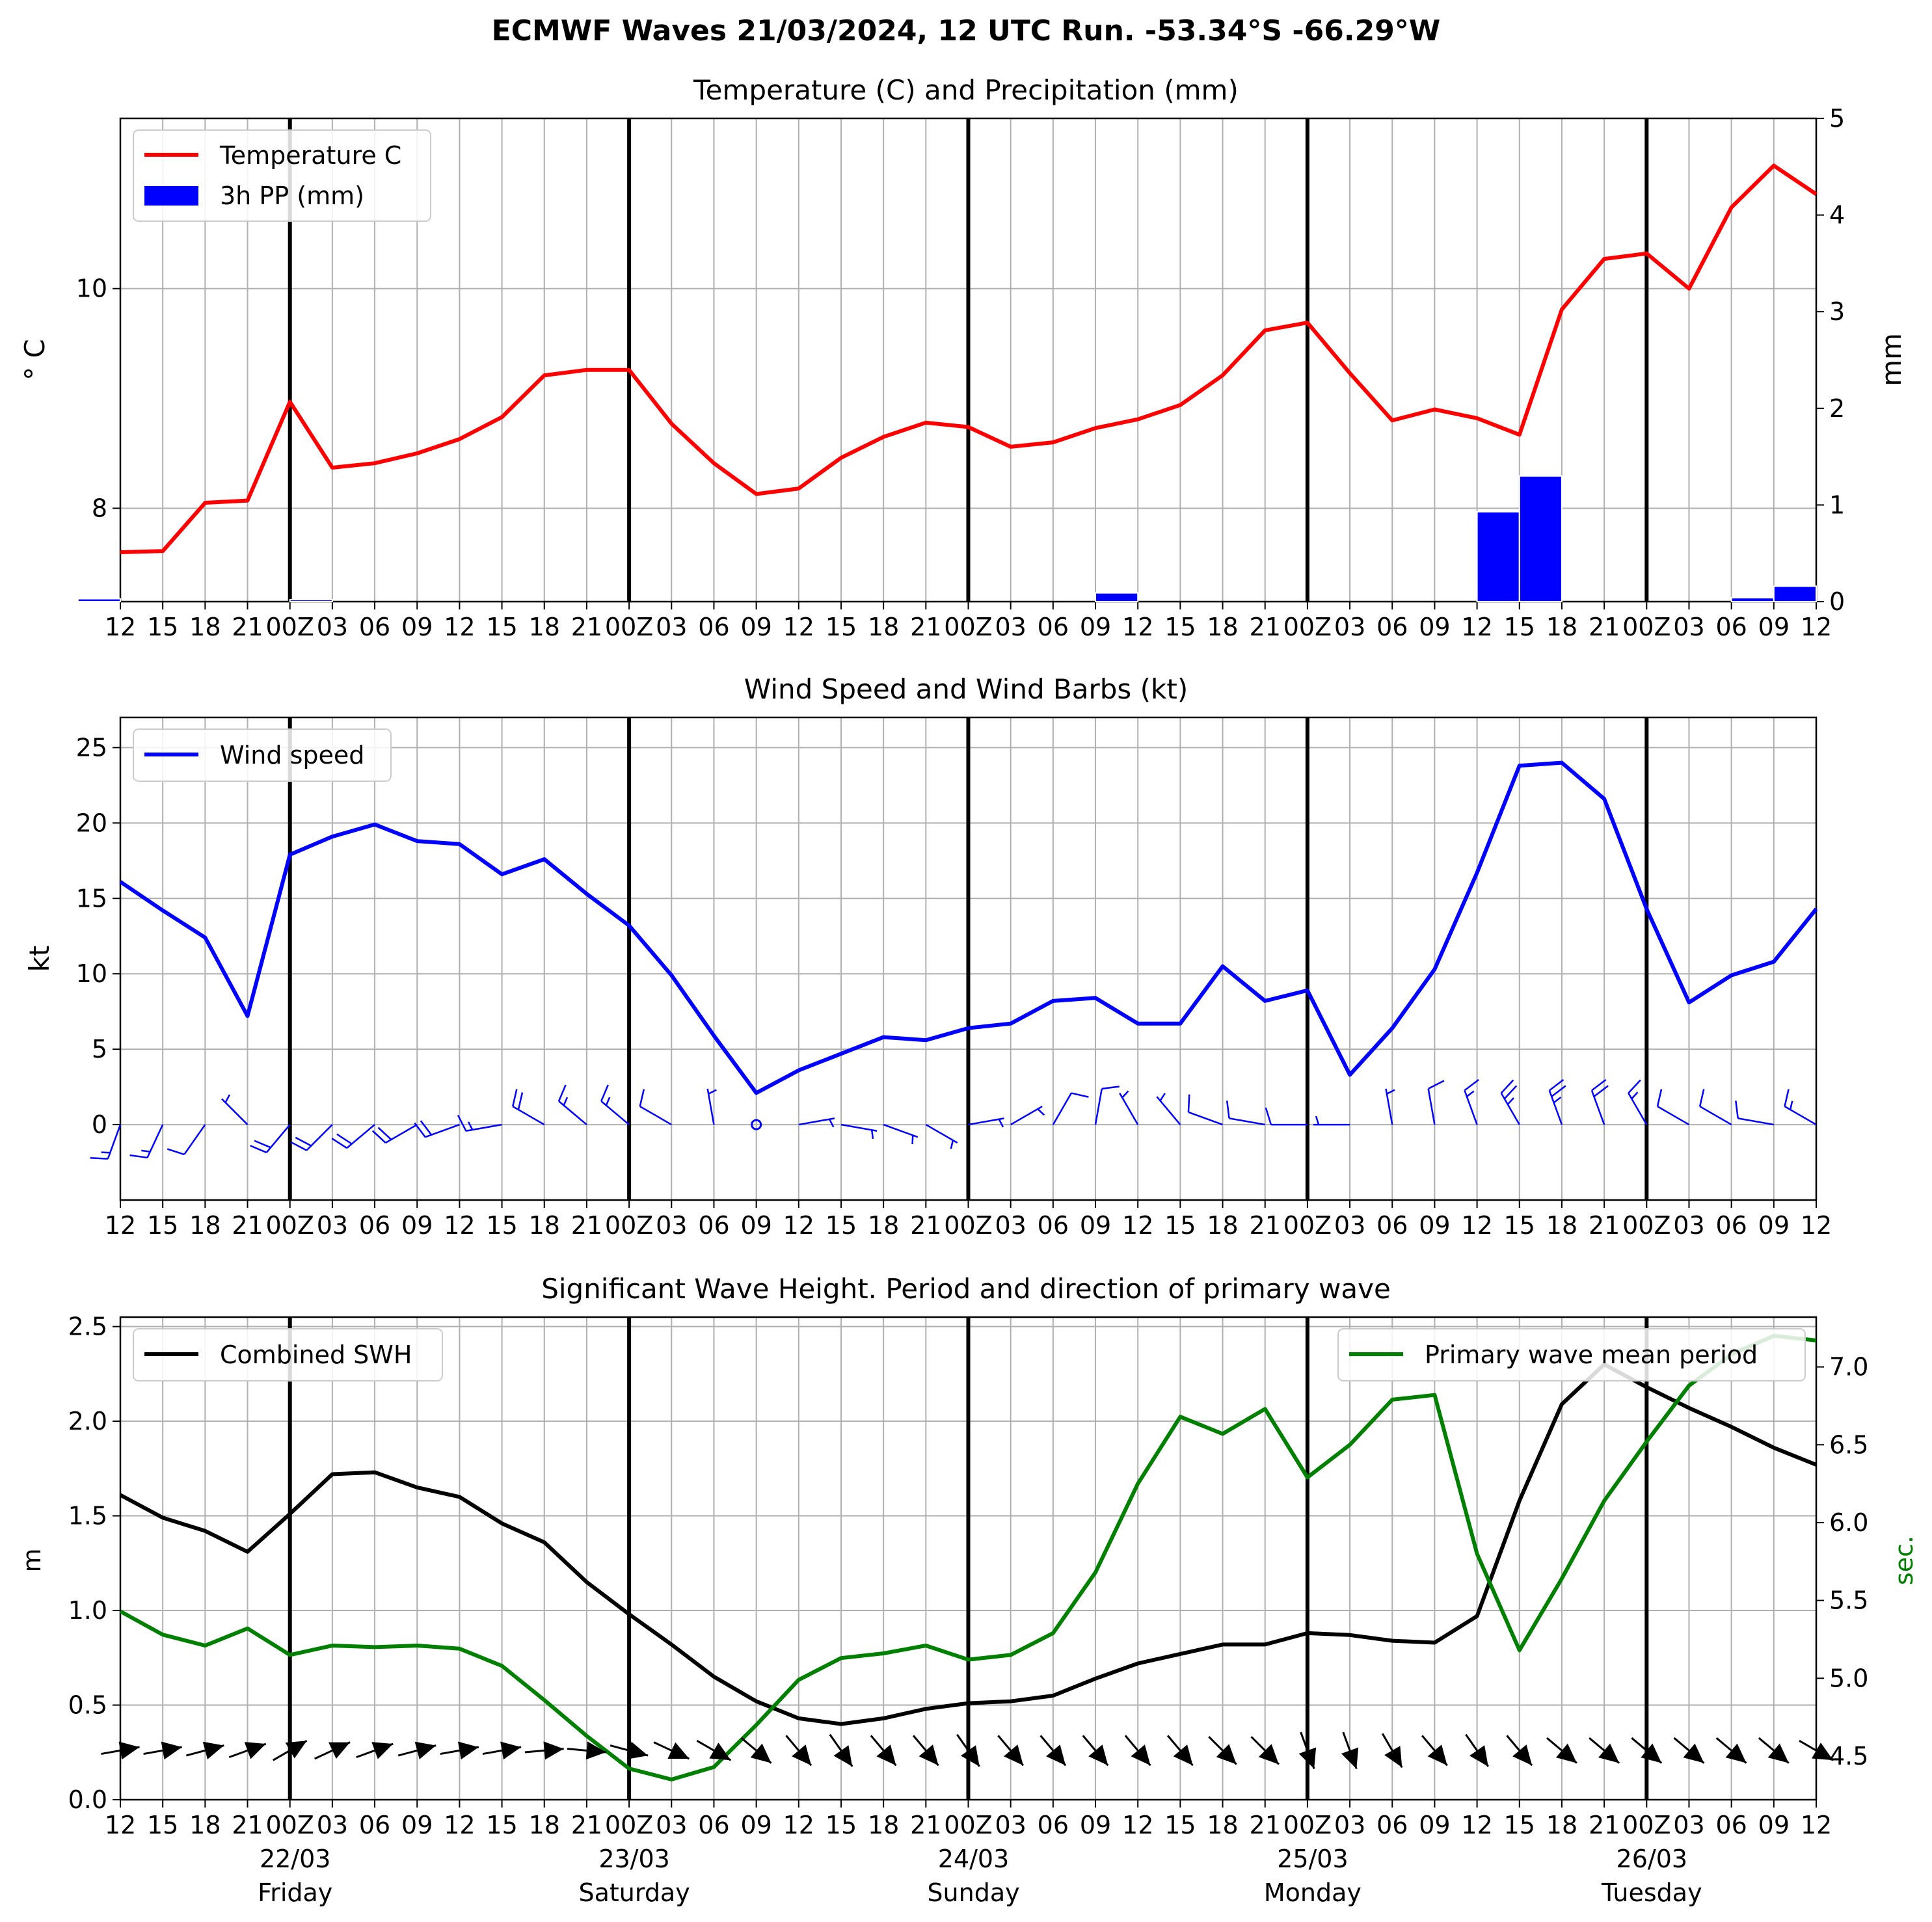 This screenshot has width=1932, height=1922. I want to click on legend: Wind speed, so click(262, 755).